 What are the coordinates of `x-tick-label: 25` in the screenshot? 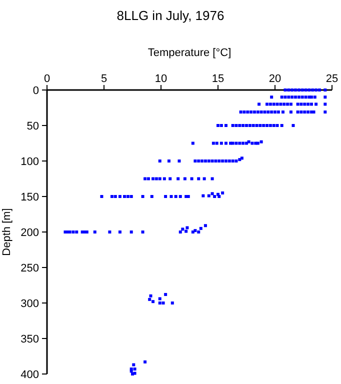 It's located at (332, 79).